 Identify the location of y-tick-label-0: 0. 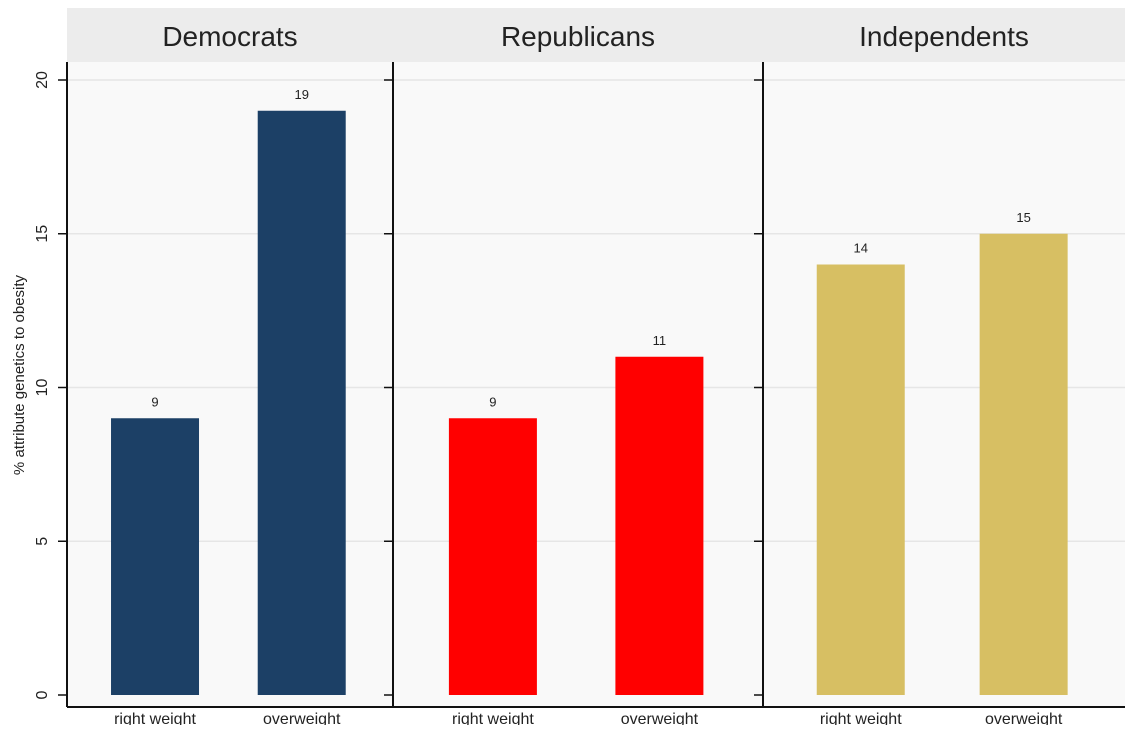
(42, 694).